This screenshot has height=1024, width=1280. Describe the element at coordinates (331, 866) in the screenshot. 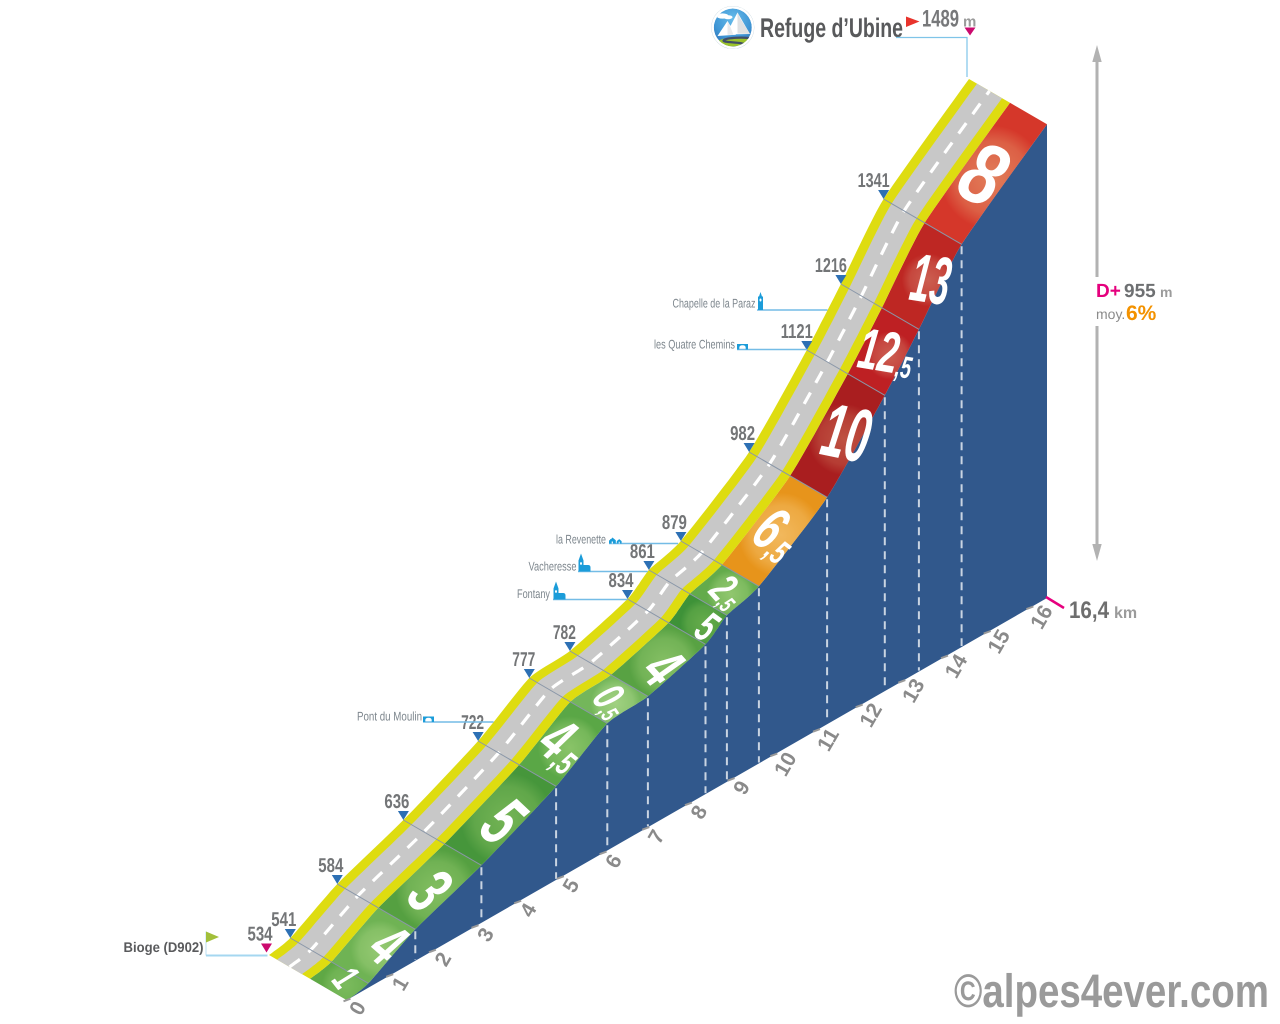

I see `svg-text: 584` at that location.